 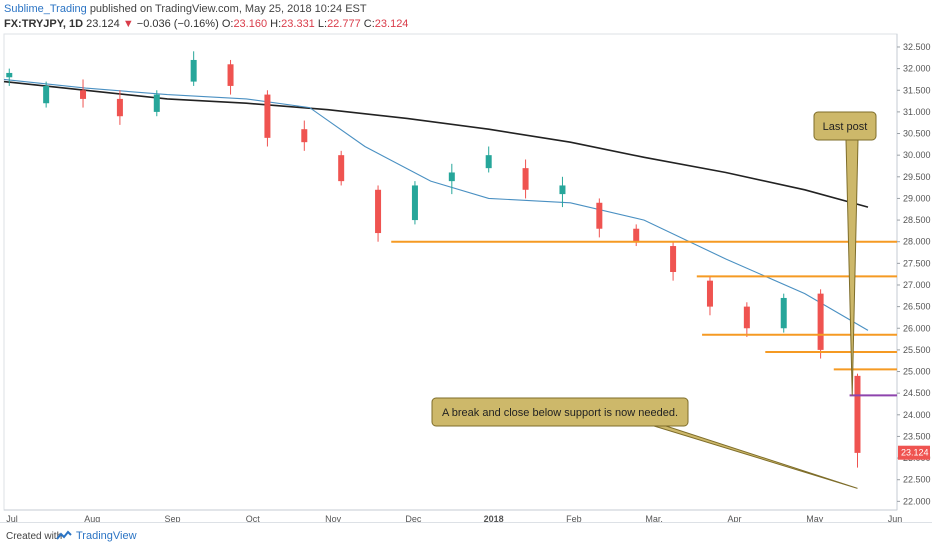 What do you see at coordinates (917, 328) in the screenshot?
I see `y-tick-label: 26.000` at bounding box center [917, 328].